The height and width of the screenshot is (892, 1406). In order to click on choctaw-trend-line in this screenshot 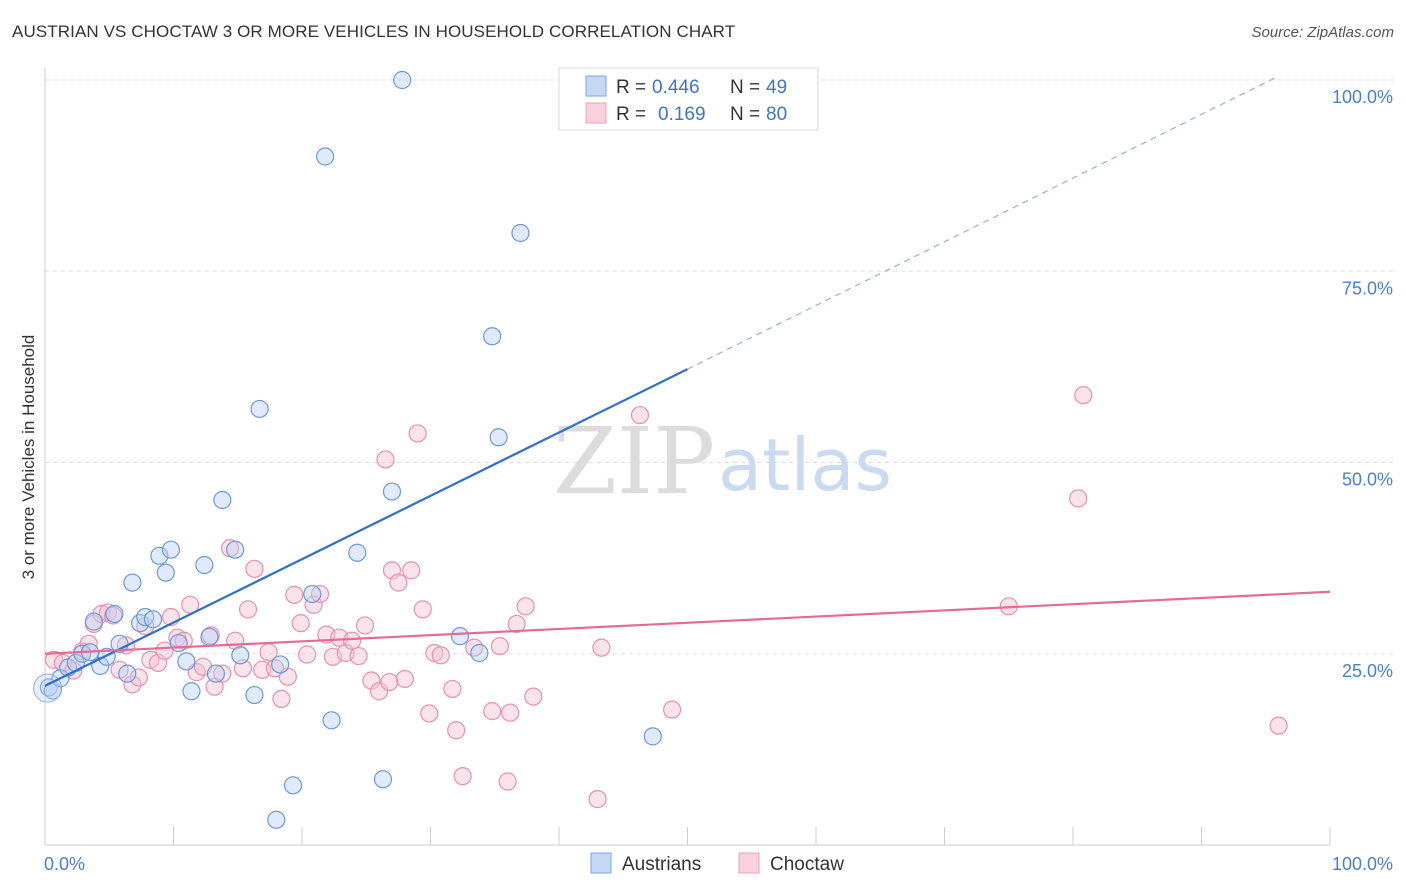, I will do `click(687, 622)`.